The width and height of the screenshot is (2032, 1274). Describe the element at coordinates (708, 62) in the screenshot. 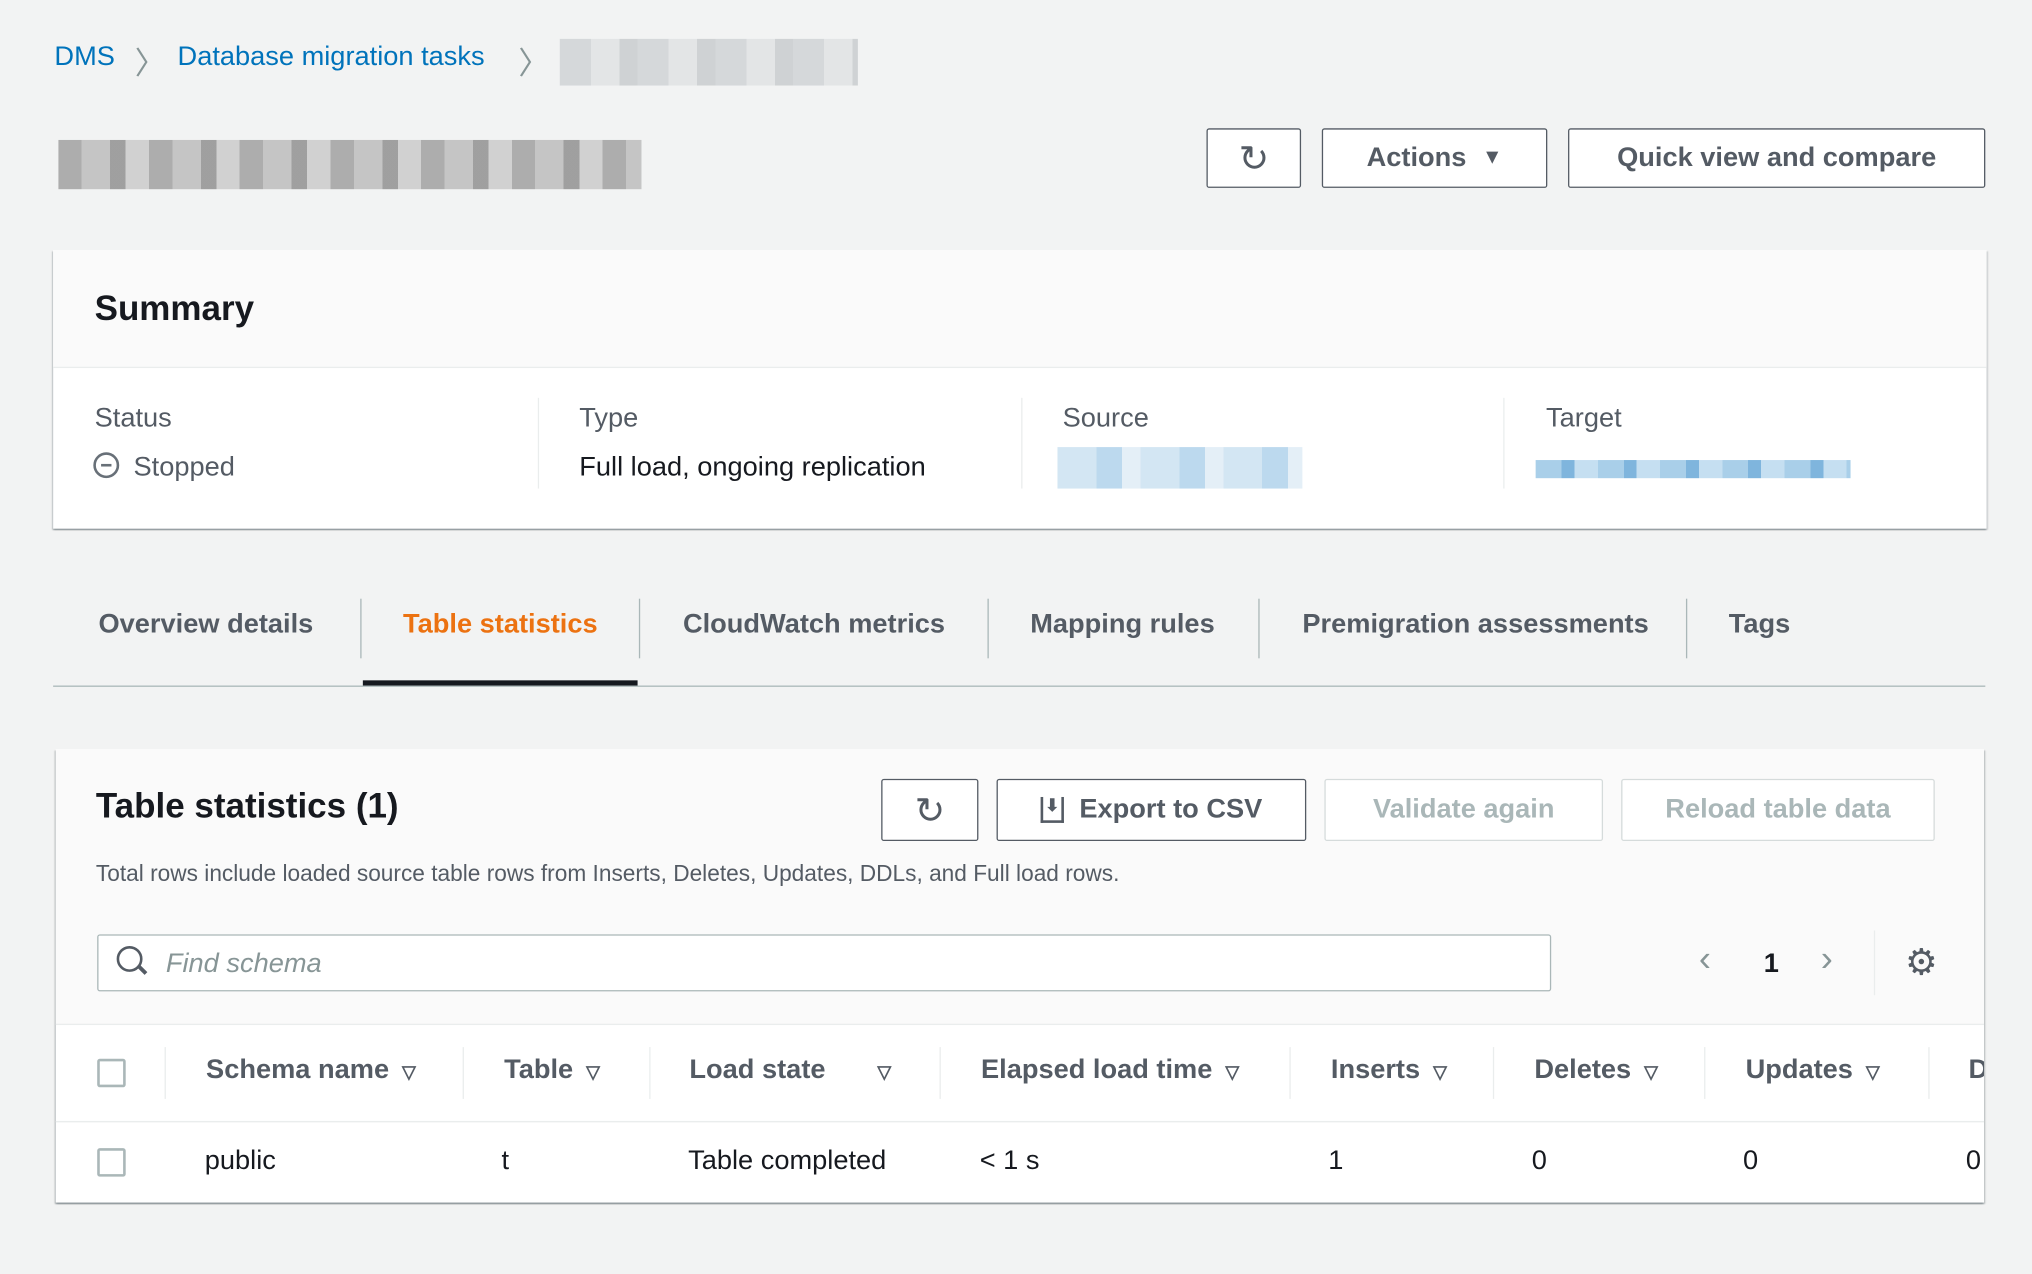

I see `breadcrumb-current-redacted` at that location.